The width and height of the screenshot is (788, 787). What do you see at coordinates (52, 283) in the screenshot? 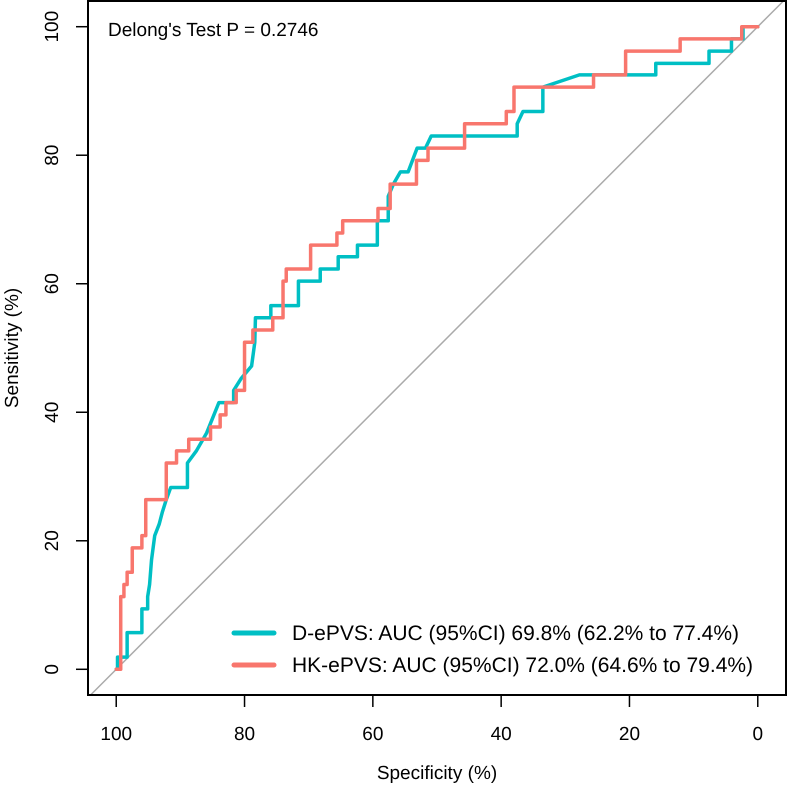
I see `y-tick-label: 60` at bounding box center [52, 283].